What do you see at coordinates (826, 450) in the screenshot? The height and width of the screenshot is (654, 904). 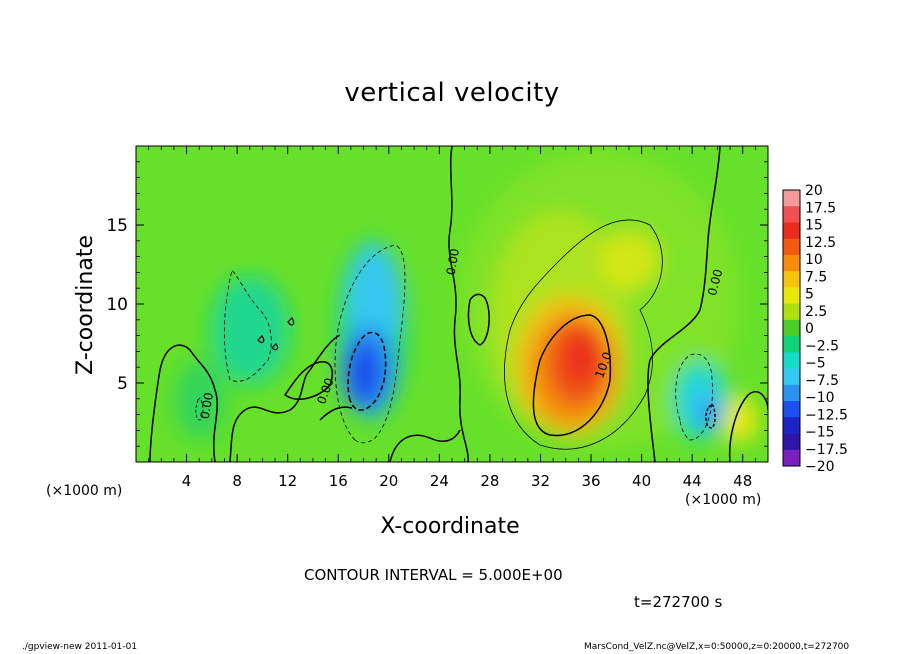 I see `colorbar-label: −17.5` at bounding box center [826, 450].